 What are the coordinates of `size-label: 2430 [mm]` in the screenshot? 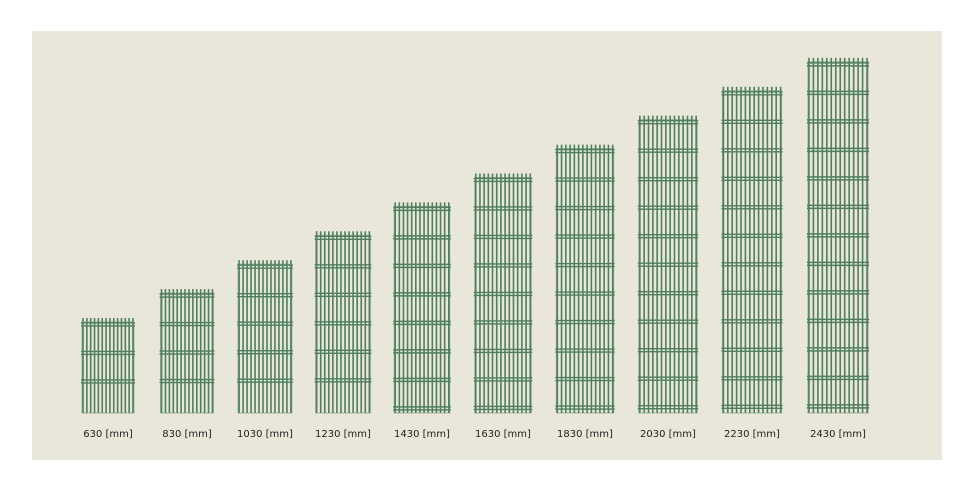 It's located at (838, 434).